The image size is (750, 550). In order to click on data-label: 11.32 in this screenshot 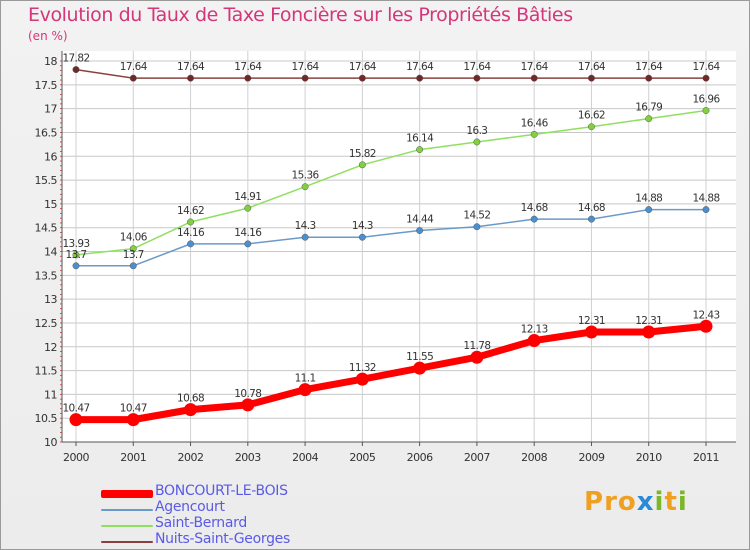, I will do `click(362, 368)`.